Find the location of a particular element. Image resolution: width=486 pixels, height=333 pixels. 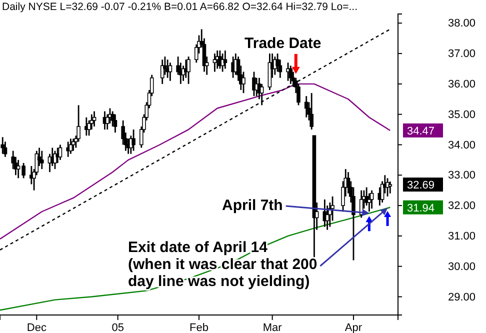

x-tick-label: Feb is located at coordinates (199, 327).